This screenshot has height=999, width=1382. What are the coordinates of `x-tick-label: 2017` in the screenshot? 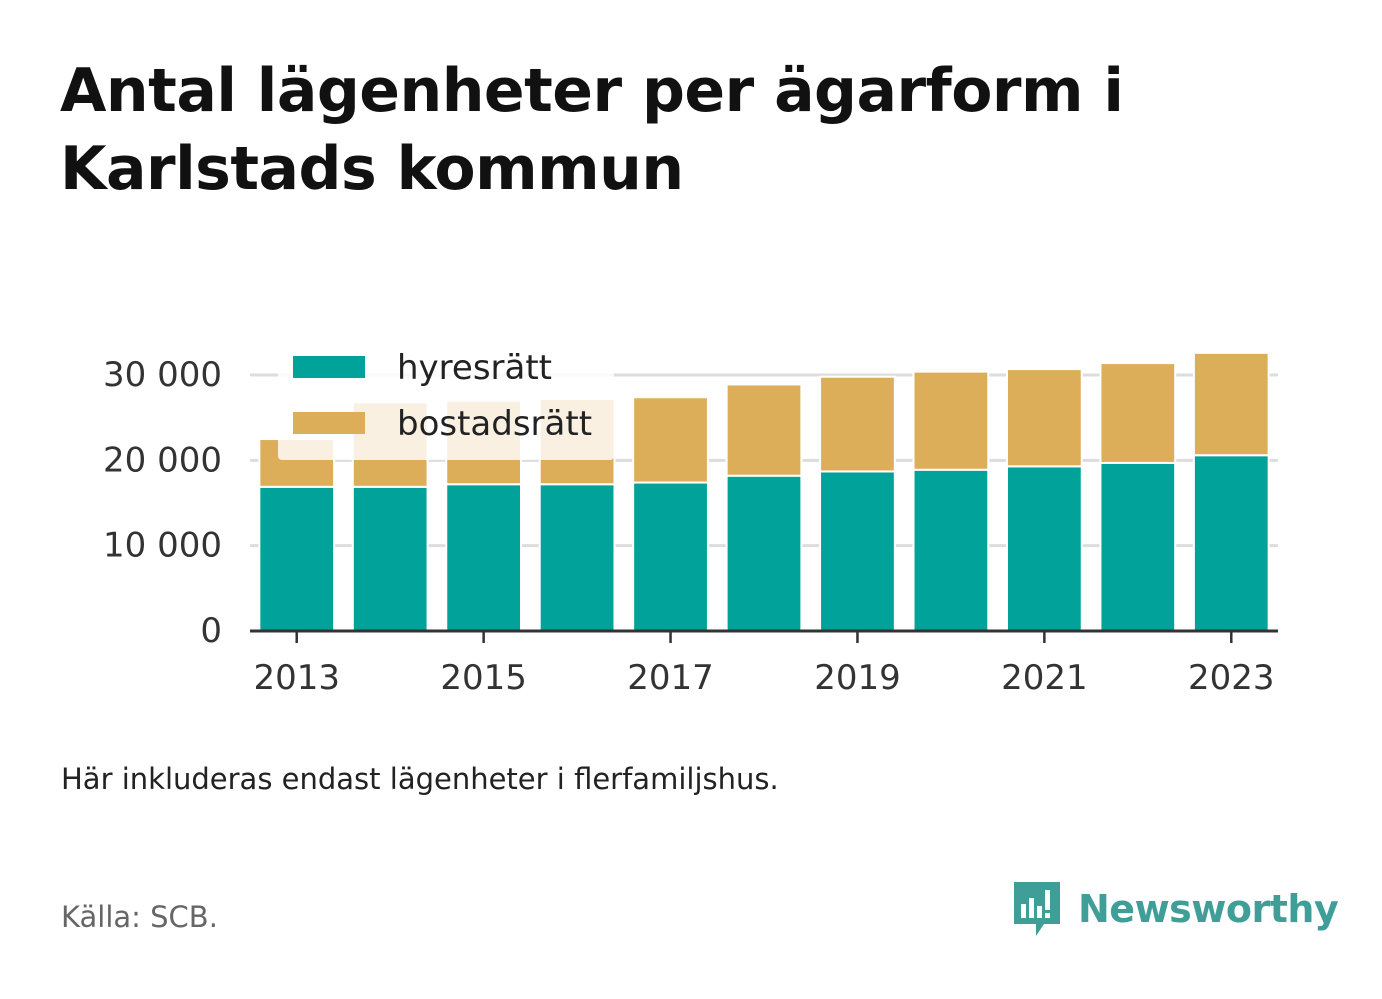 It's located at (670, 678).